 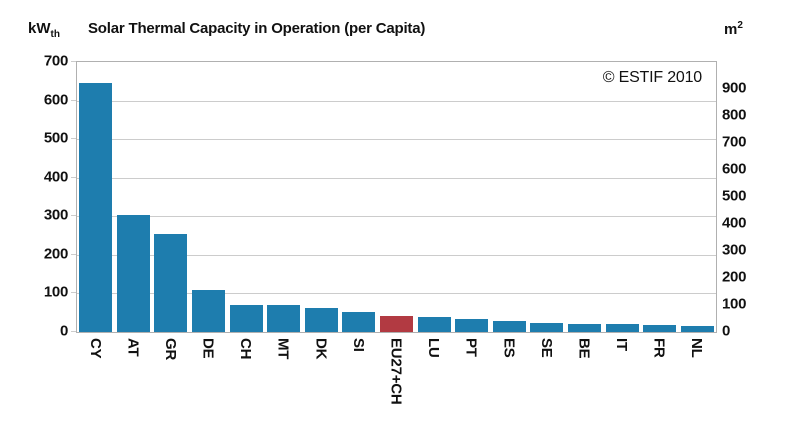 What do you see at coordinates (734, 88) in the screenshot?
I see `right-axis-tick-label: 900` at bounding box center [734, 88].